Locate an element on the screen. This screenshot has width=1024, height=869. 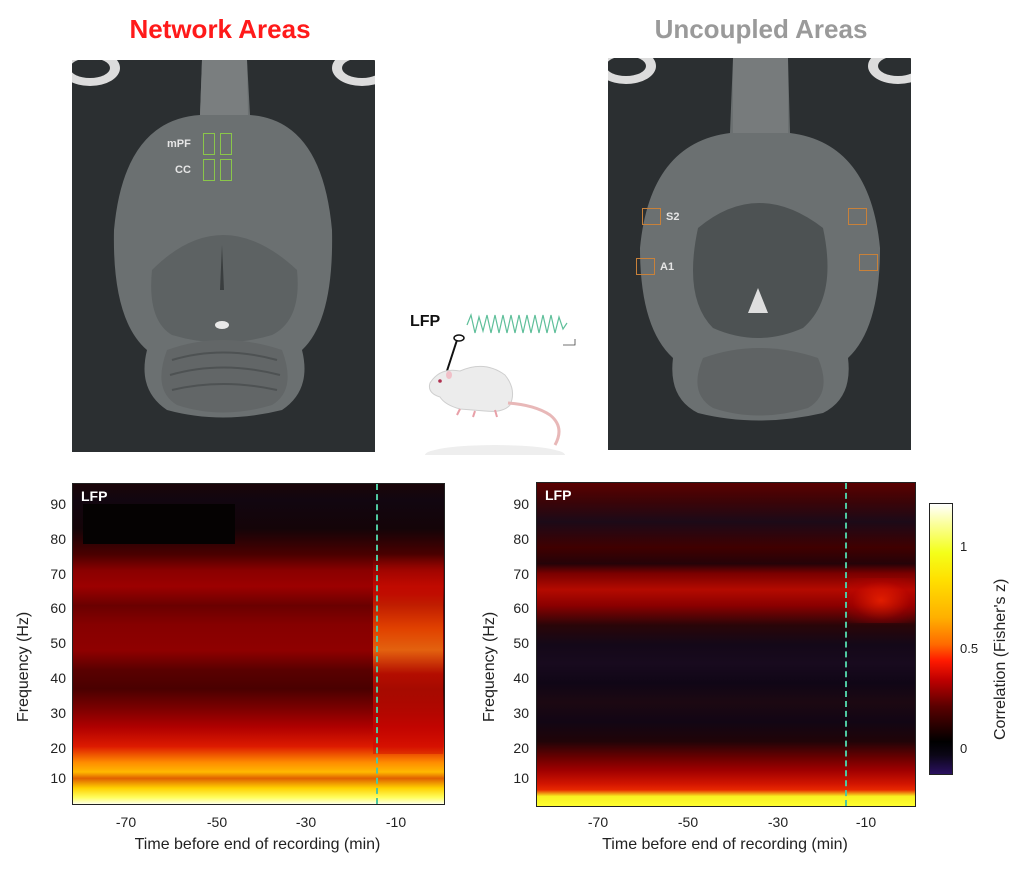
lfp-label: LFP is located at coordinates (425, 321).